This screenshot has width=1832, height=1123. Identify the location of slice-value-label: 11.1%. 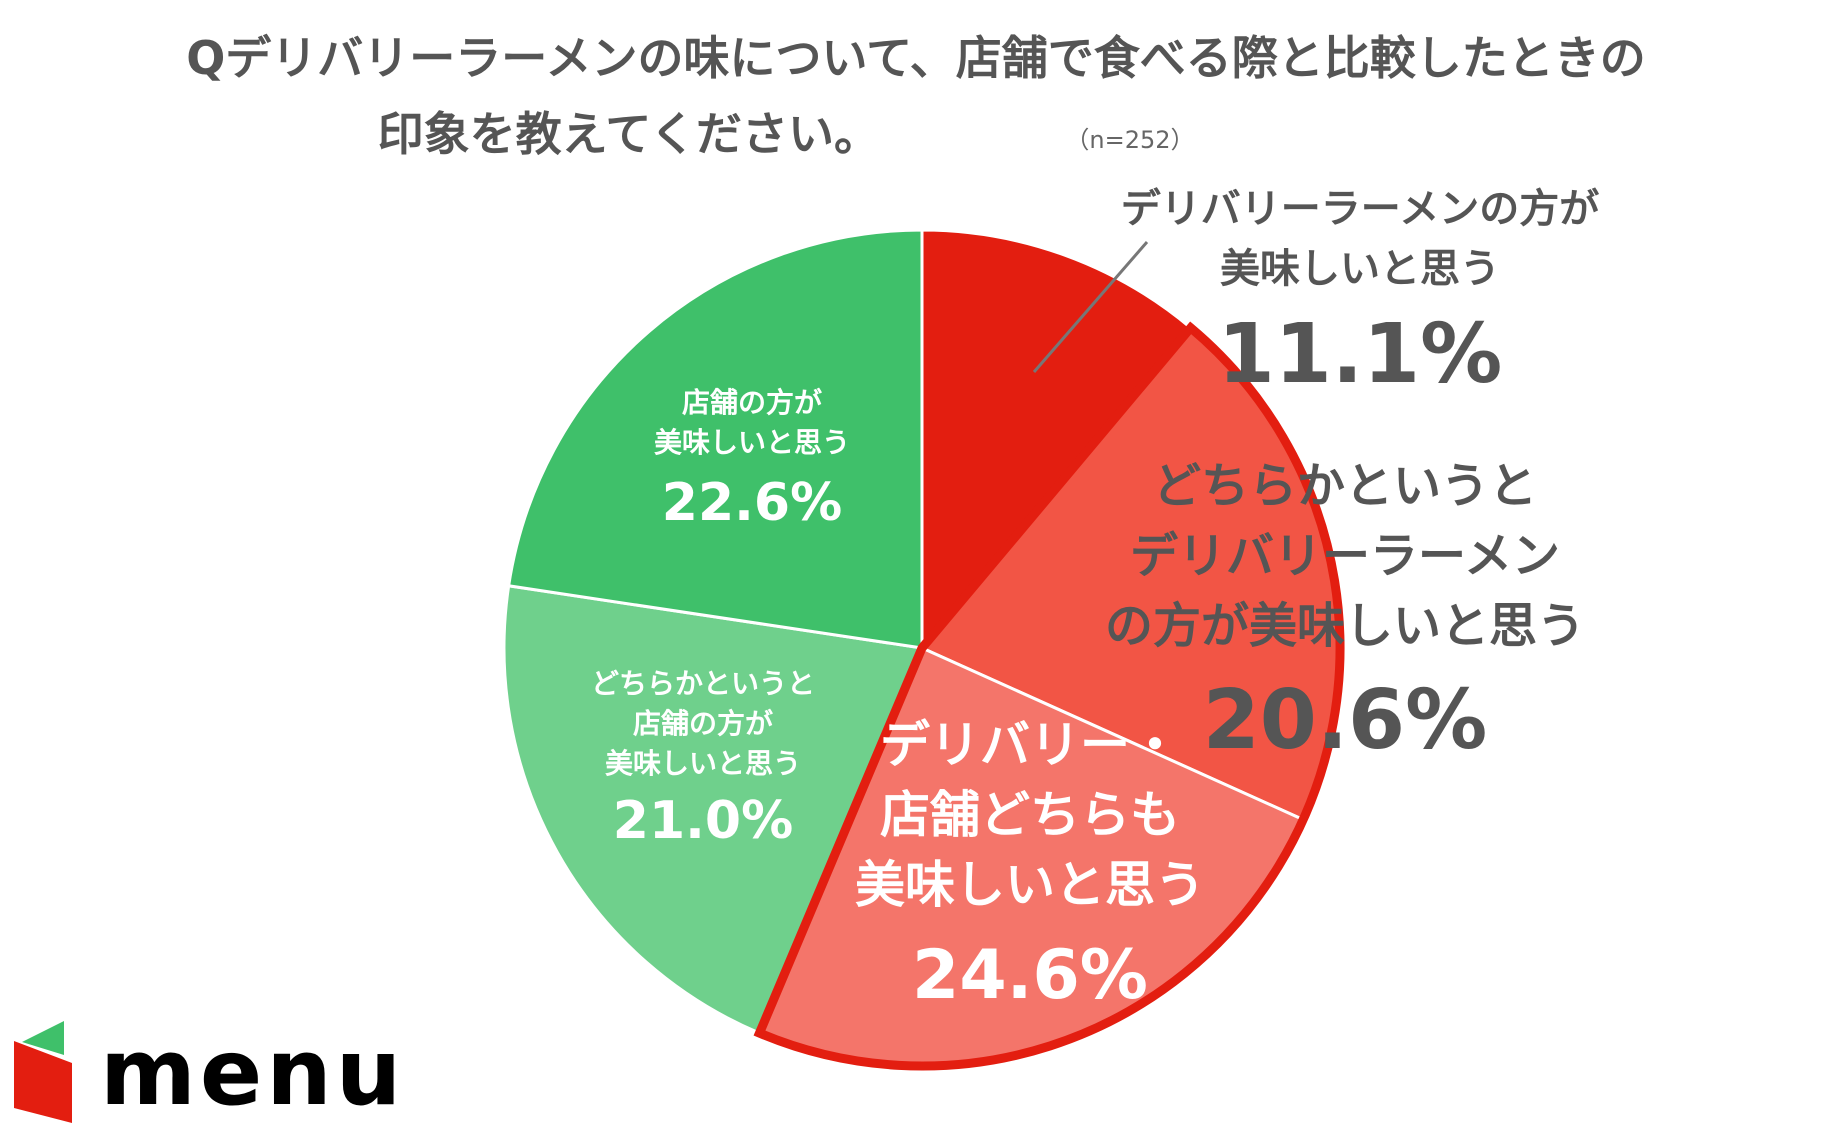
(1360, 354).